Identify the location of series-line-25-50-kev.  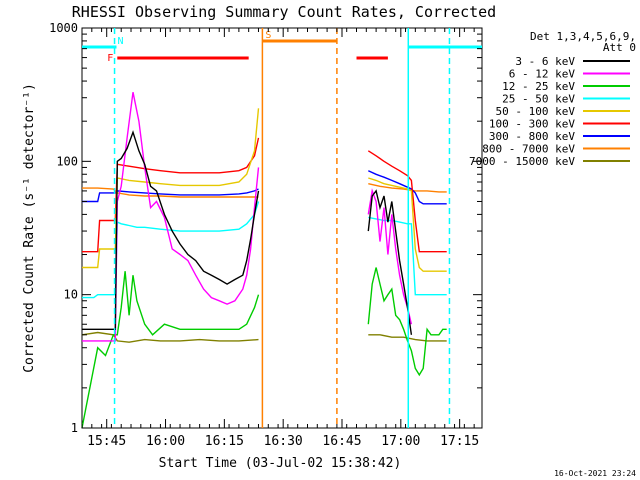
(171, 250).